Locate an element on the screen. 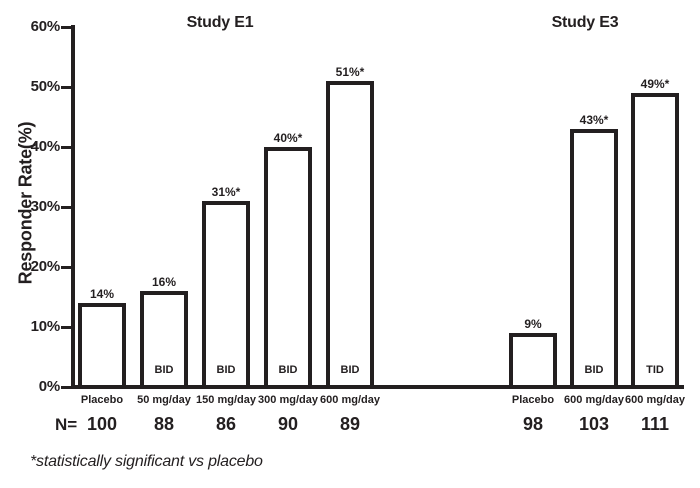 The width and height of the screenshot is (700, 488). n-value: 103 is located at coordinates (594, 424).